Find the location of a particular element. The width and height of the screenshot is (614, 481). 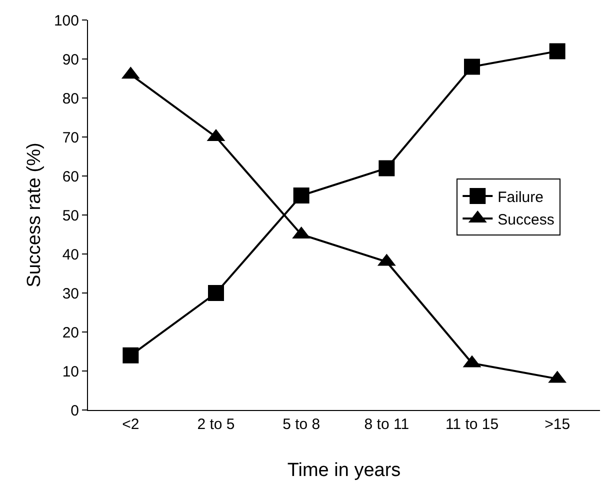

x-tick-label: <2 is located at coordinates (131, 424).